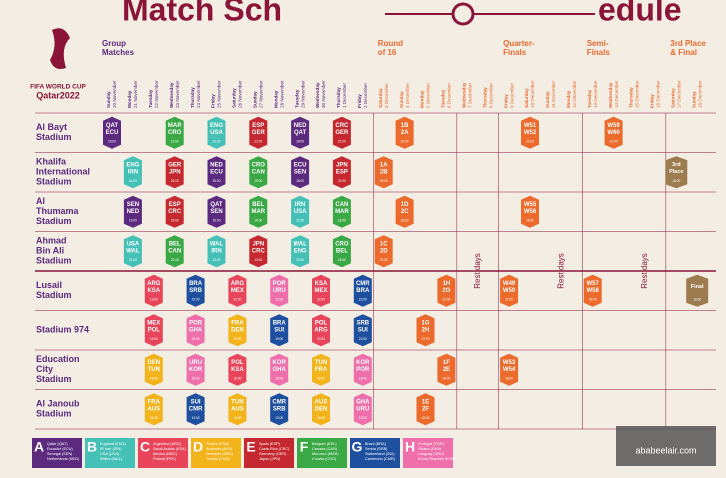 This screenshot has height=478, width=726. Describe the element at coordinates (49, 285) in the screenshot. I see `stadium-name: Lusail` at that location.